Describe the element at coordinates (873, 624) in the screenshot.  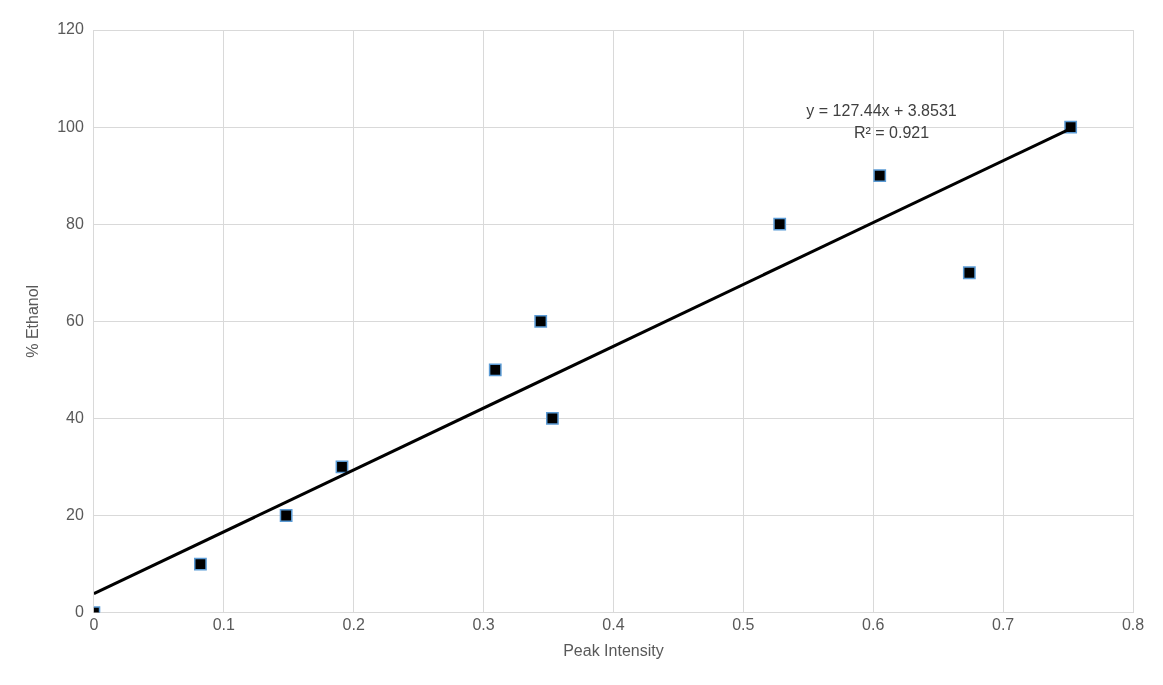
I see `x-tick-label: 0.6` at that location.